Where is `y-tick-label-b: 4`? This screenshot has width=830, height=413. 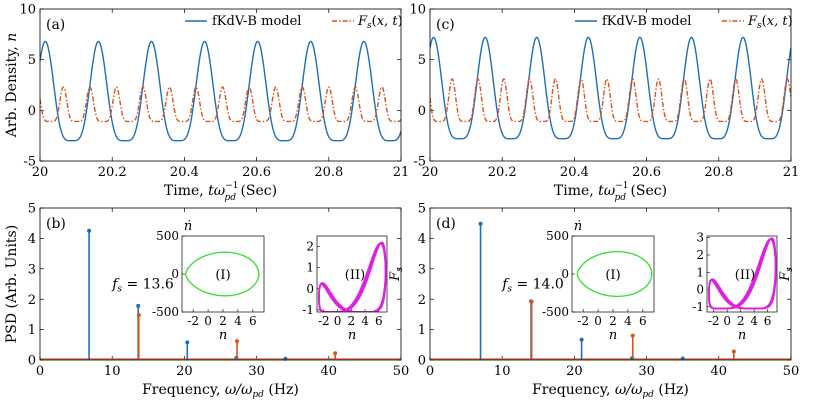
y-tick-label-b: 4 is located at coordinates (32, 239).